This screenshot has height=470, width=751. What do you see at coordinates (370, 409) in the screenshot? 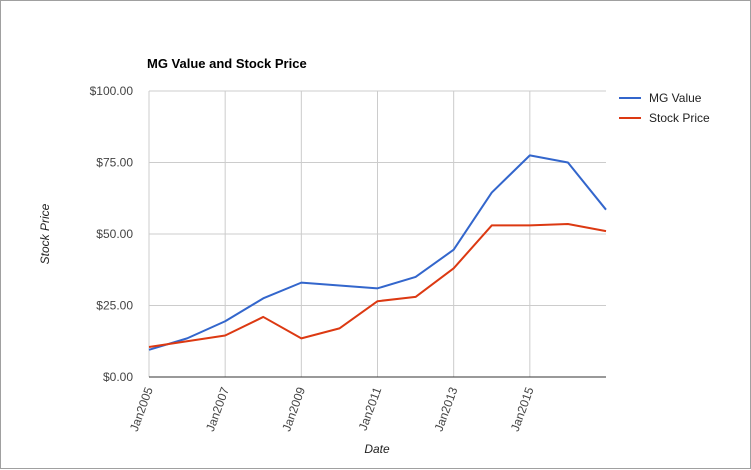
I see `x-tick-label: Jan2011` at bounding box center [370, 409].